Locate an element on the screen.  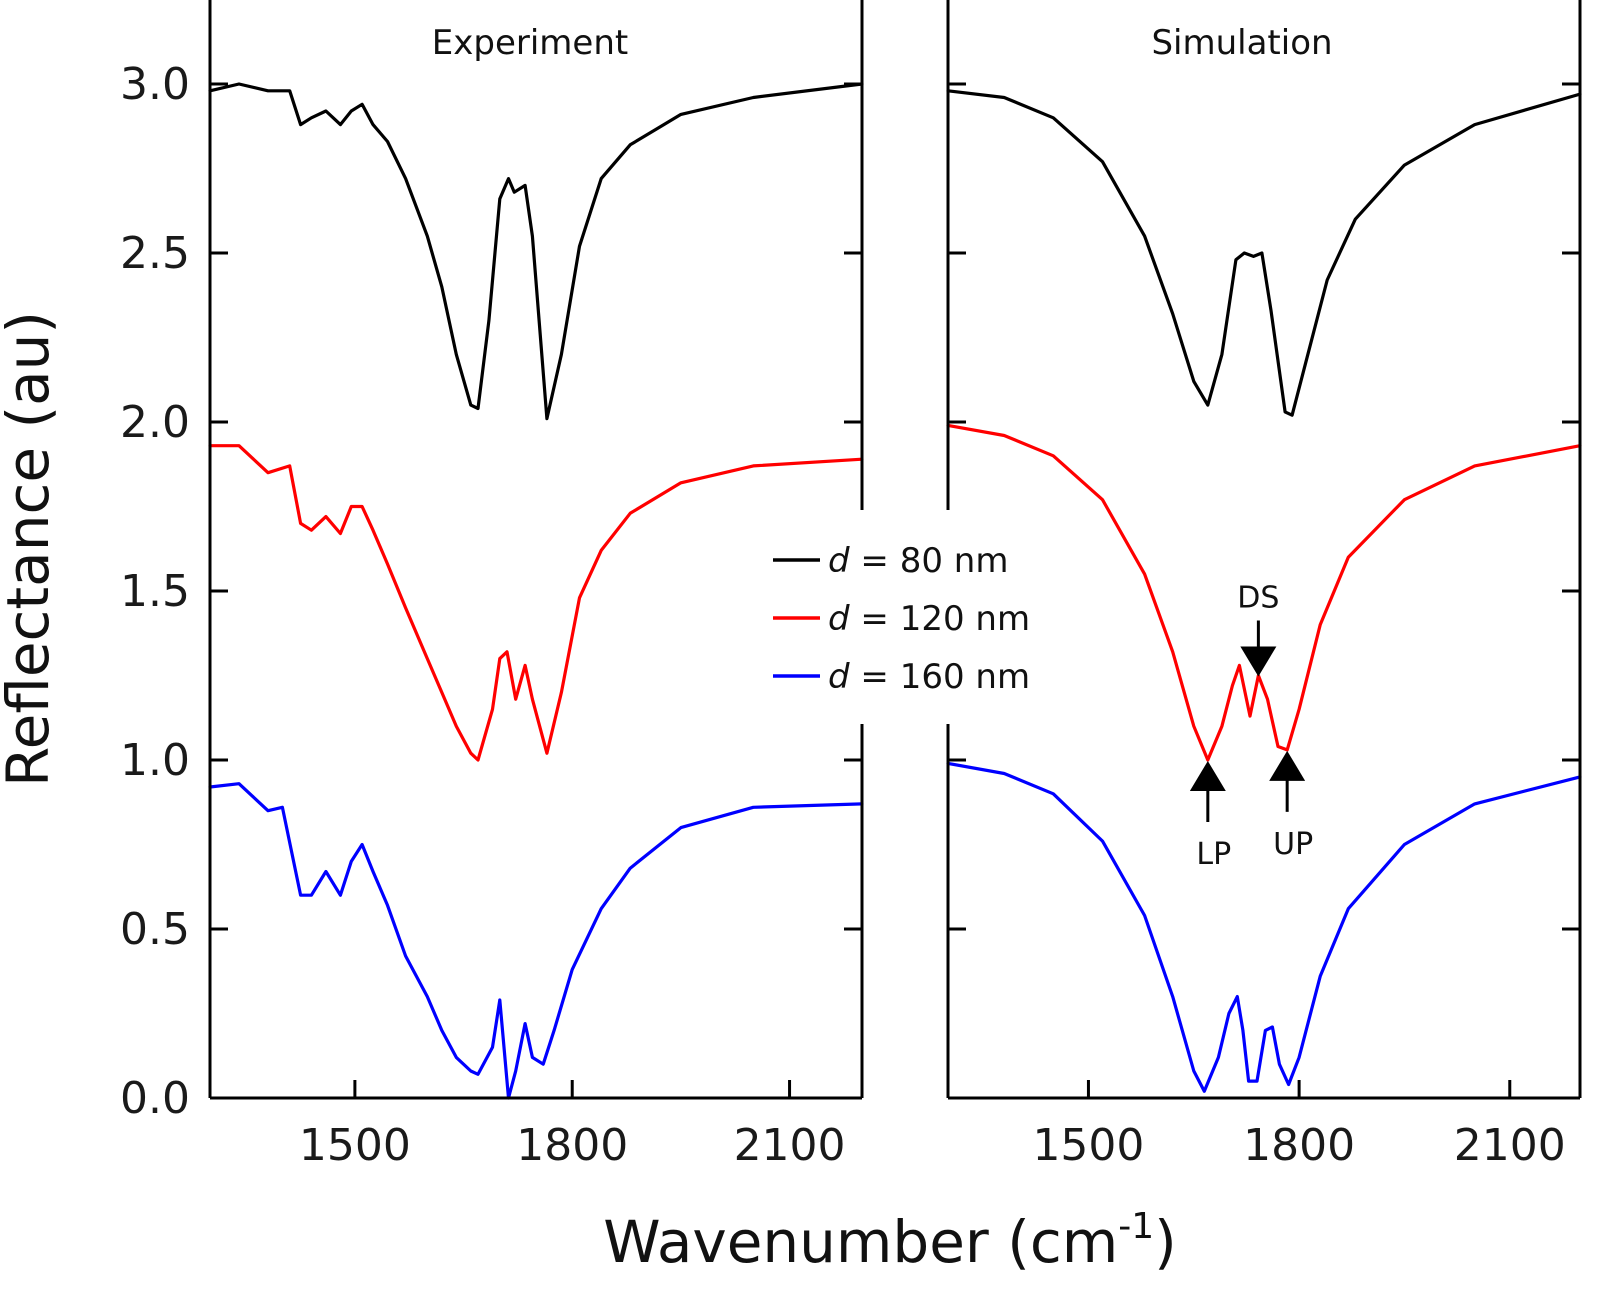
ytick-label: 0.0 is located at coordinates (155, 1098).